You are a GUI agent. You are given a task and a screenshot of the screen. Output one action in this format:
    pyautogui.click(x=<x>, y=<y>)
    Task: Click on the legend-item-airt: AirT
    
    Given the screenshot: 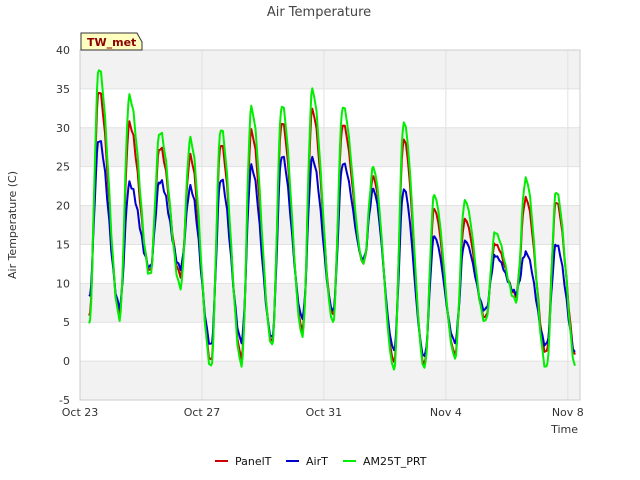 What is the action you would take?
    pyautogui.click(x=307, y=461)
    